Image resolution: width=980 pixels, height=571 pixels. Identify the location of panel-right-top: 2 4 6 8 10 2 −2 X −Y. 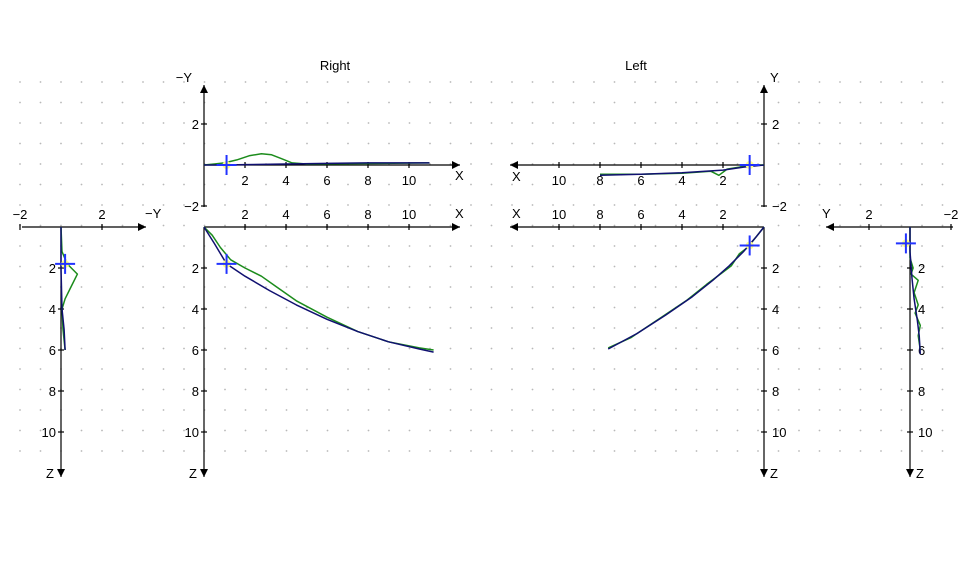
(320, 142).